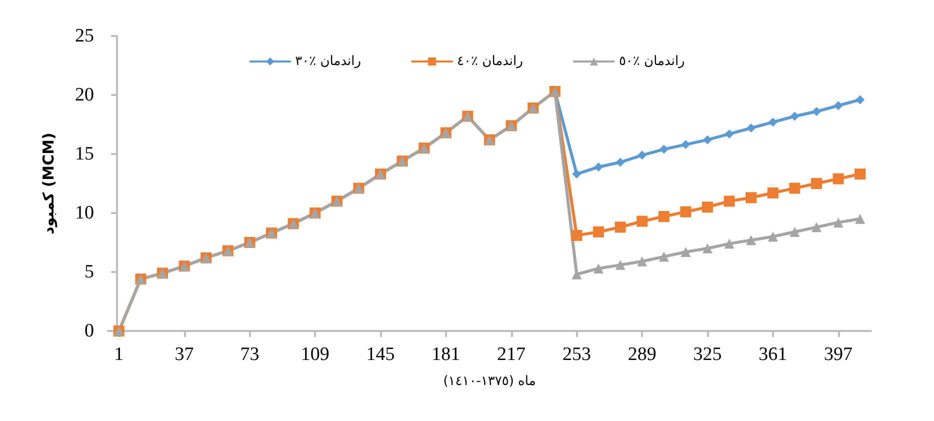 This screenshot has height=421, width=934. What do you see at coordinates (84, 154) in the screenshot?
I see `y-tick-label: 15` at bounding box center [84, 154].